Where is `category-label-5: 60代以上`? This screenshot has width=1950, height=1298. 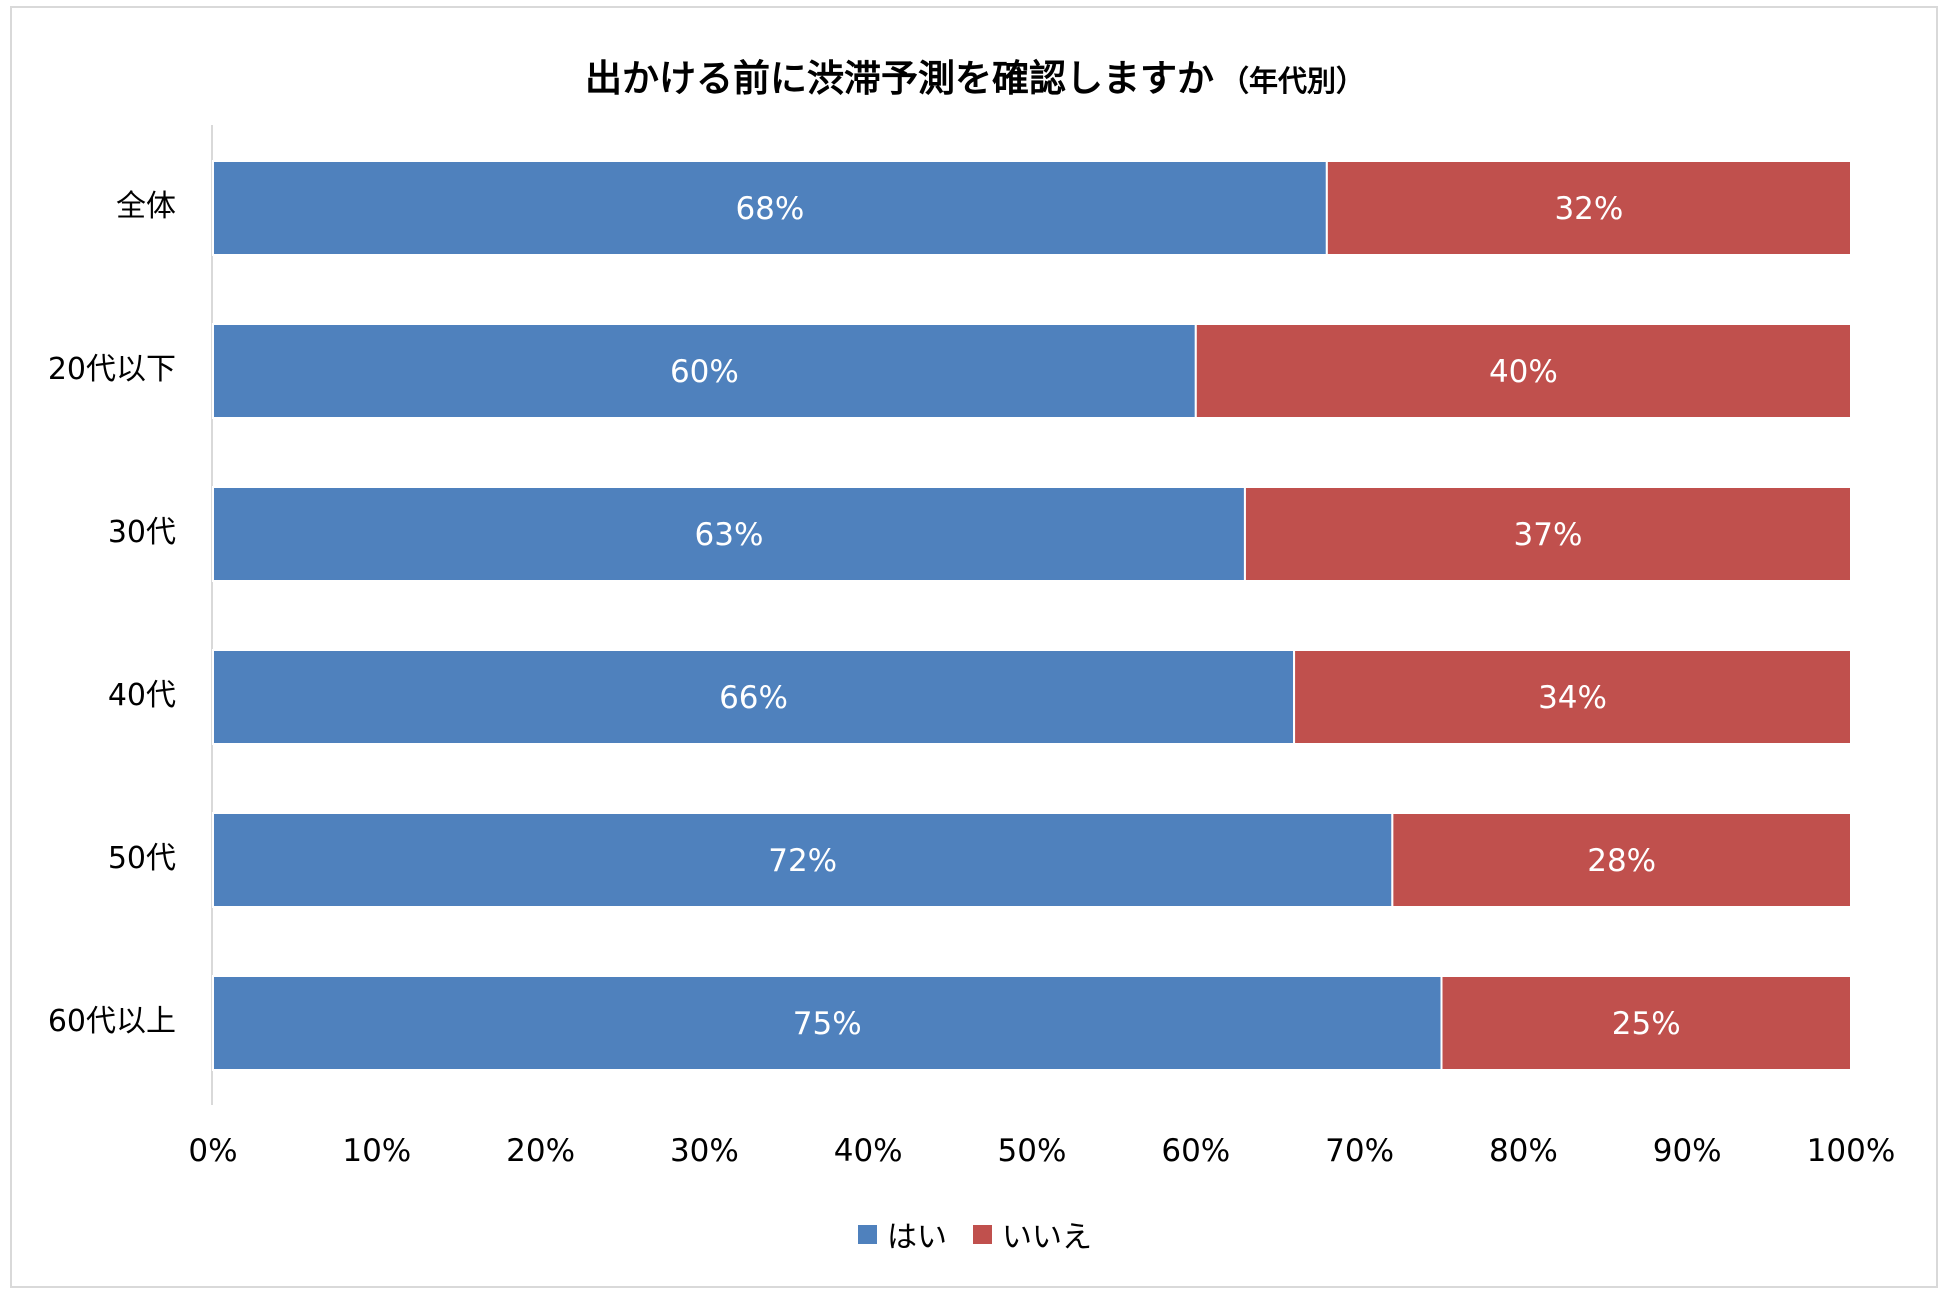
category-label-5: 60代以上 is located at coordinates (112, 1021).